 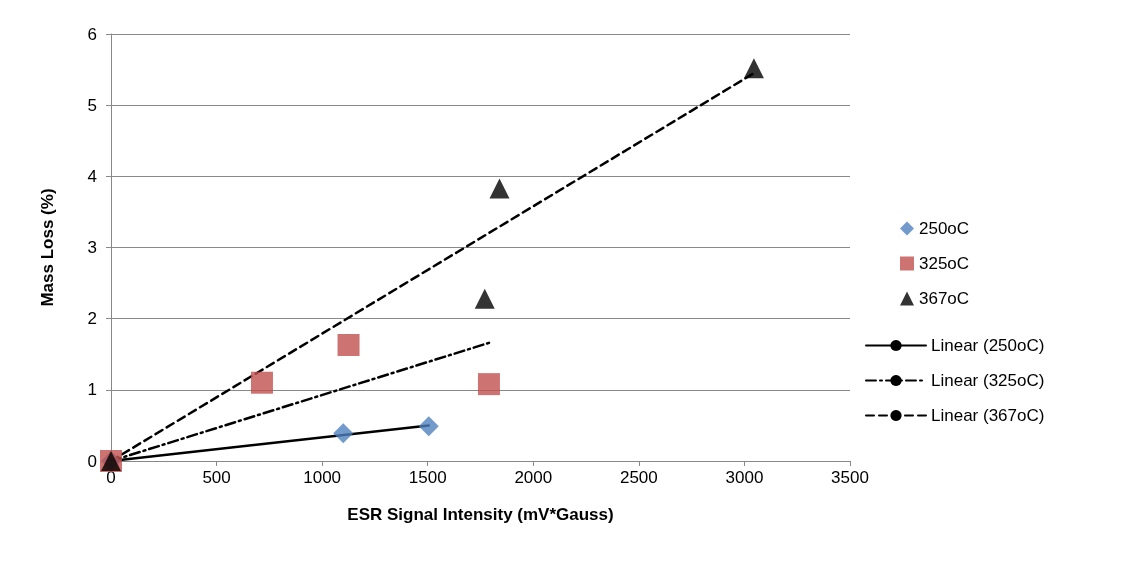 What do you see at coordinates (216, 477) in the screenshot?
I see `x-tick-label: 500` at bounding box center [216, 477].